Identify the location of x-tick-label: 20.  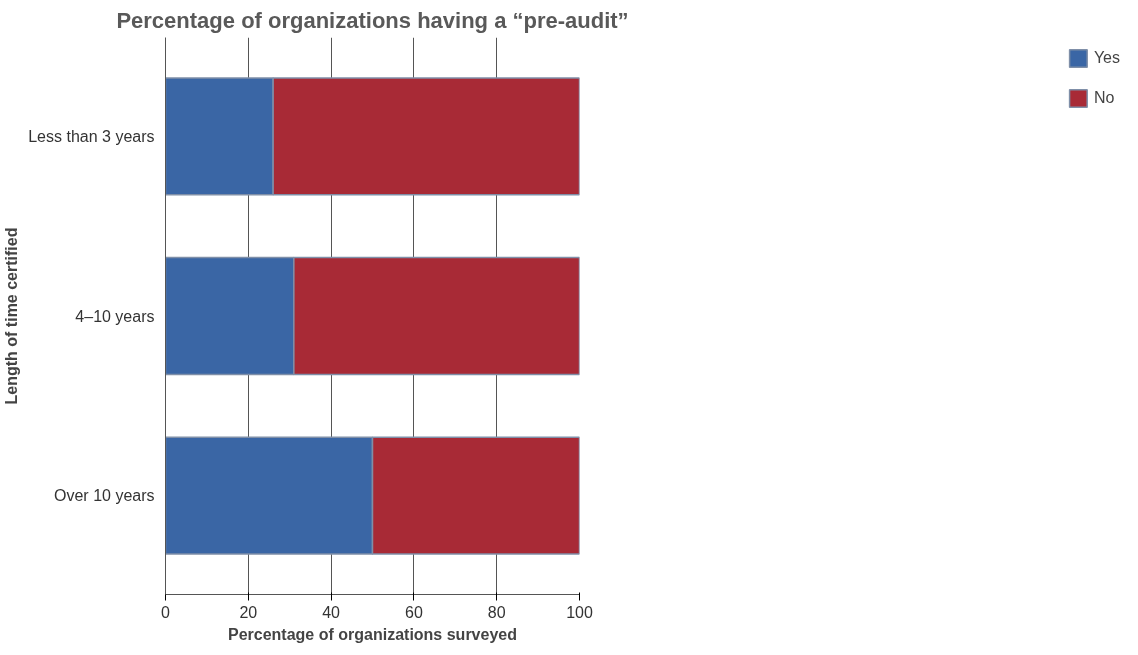
(248, 612).